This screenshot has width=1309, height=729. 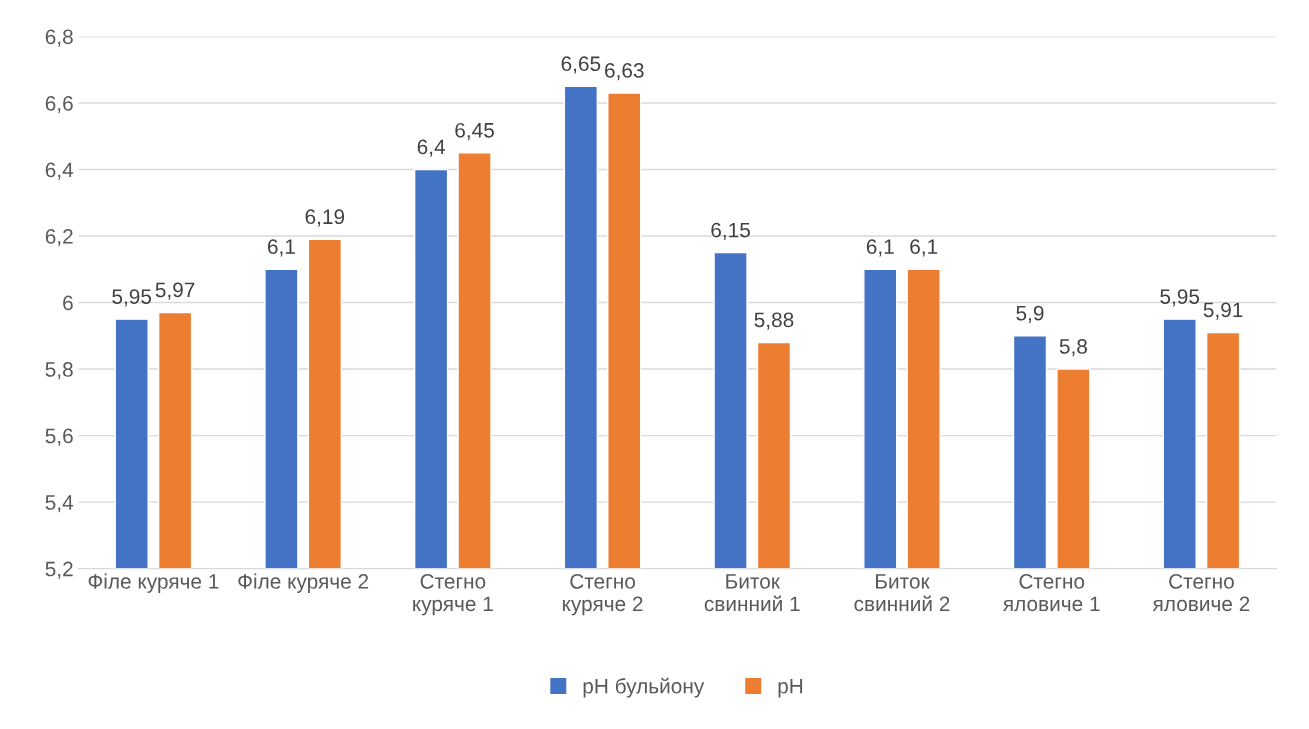 What do you see at coordinates (730, 231) in the screenshot?
I see `data-label: 6,15` at bounding box center [730, 231].